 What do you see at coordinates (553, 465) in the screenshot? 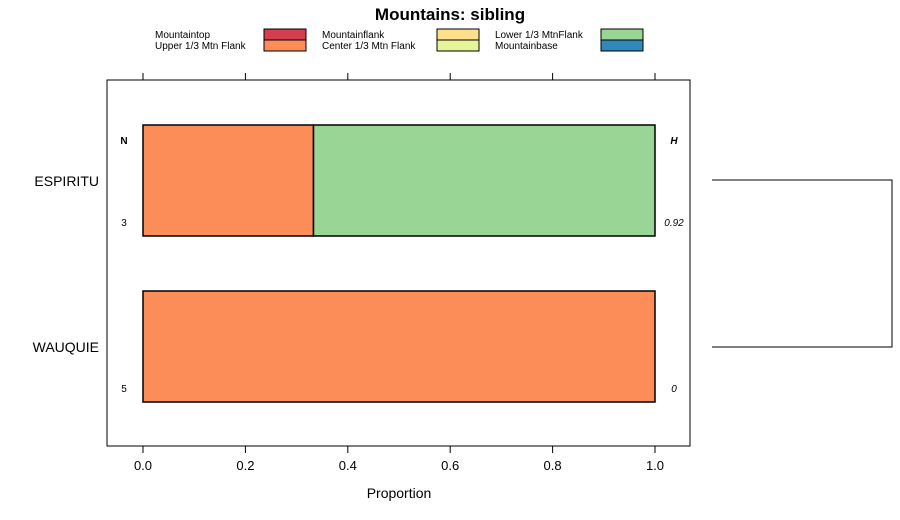
I see `tick-label-0-8: 0.8` at bounding box center [553, 465].